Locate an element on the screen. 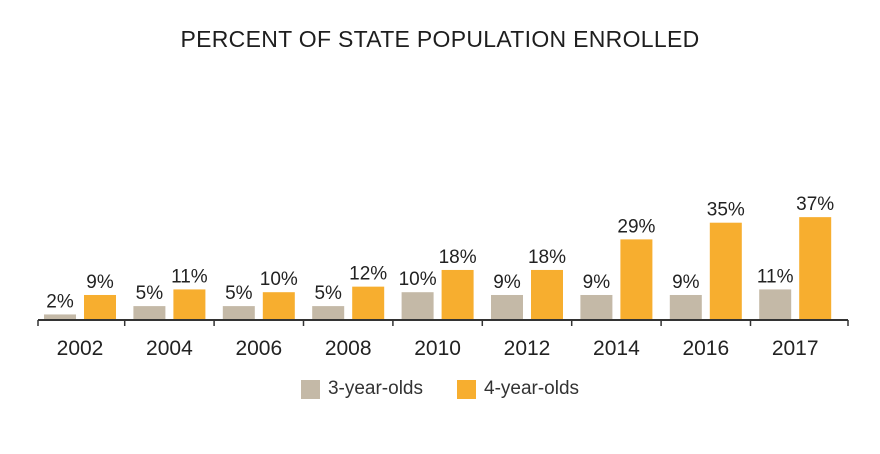  data-label-4-year-olds-2014: 29% is located at coordinates (636, 226).